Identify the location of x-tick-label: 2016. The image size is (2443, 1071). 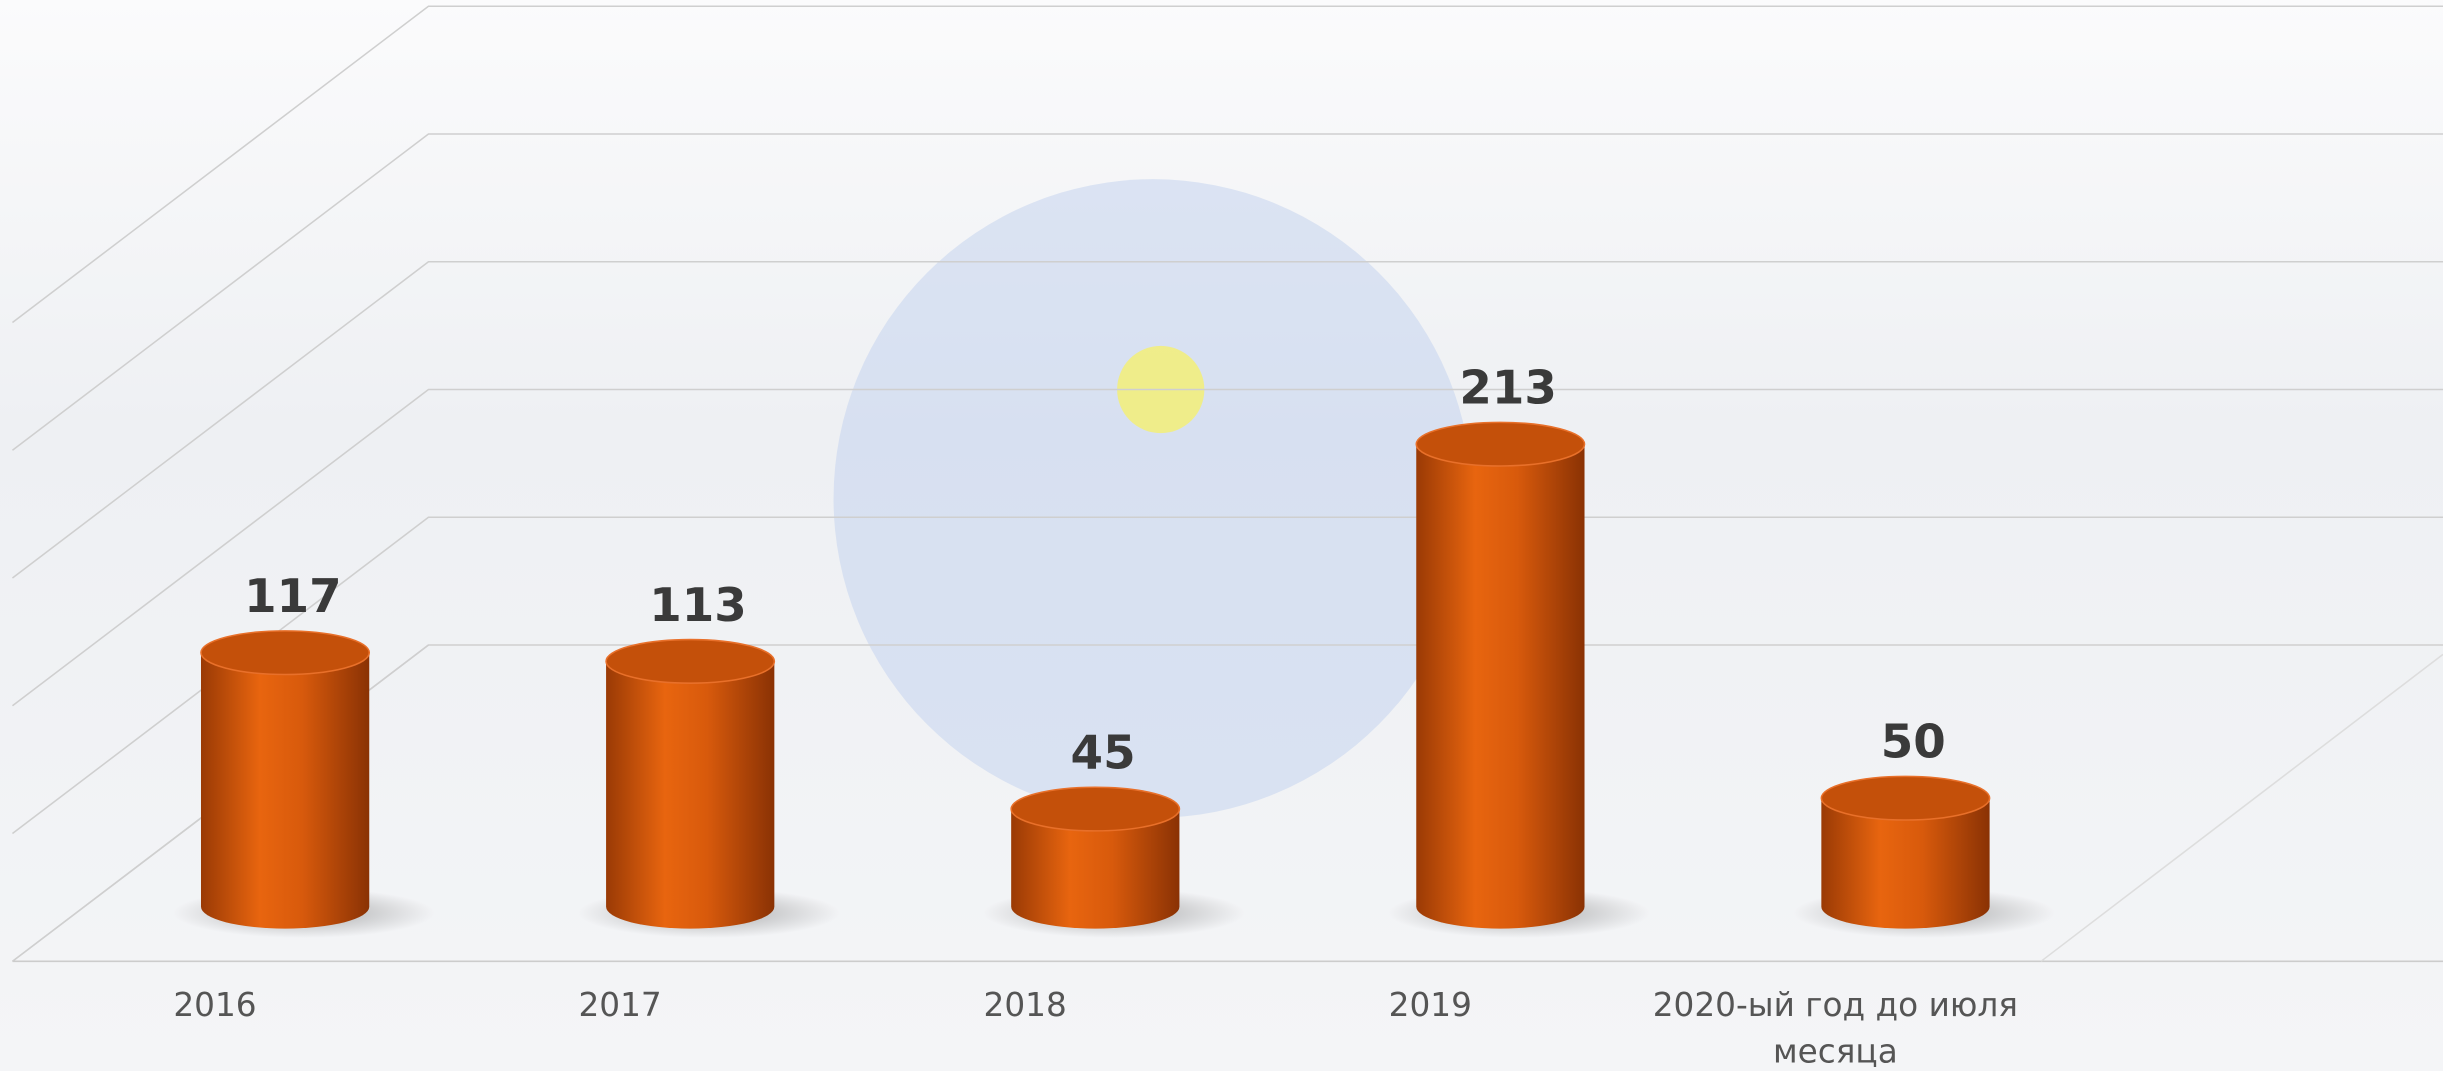
(215, 1005).